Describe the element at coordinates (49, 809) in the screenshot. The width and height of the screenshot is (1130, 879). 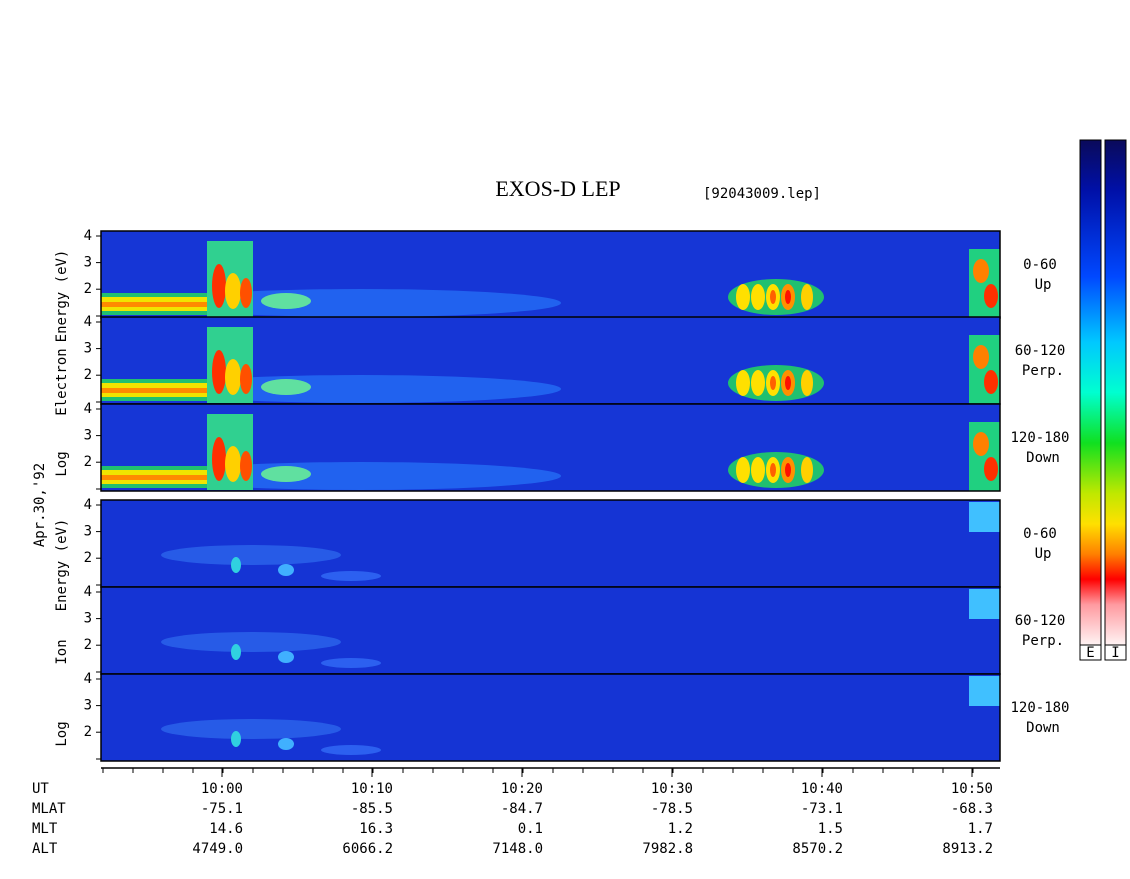
I see `ephemeris-row-name: MLAT` at that location.